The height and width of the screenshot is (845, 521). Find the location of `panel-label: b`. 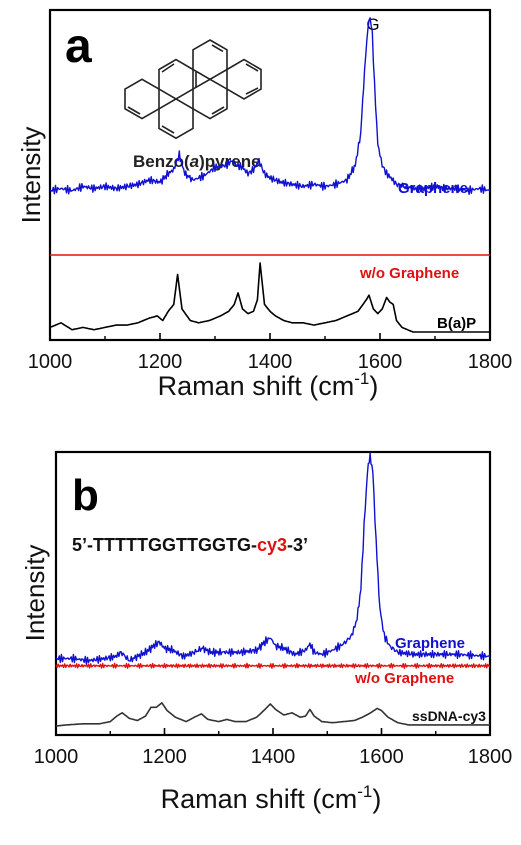

panel-label: b is located at coordinates (85, 495).